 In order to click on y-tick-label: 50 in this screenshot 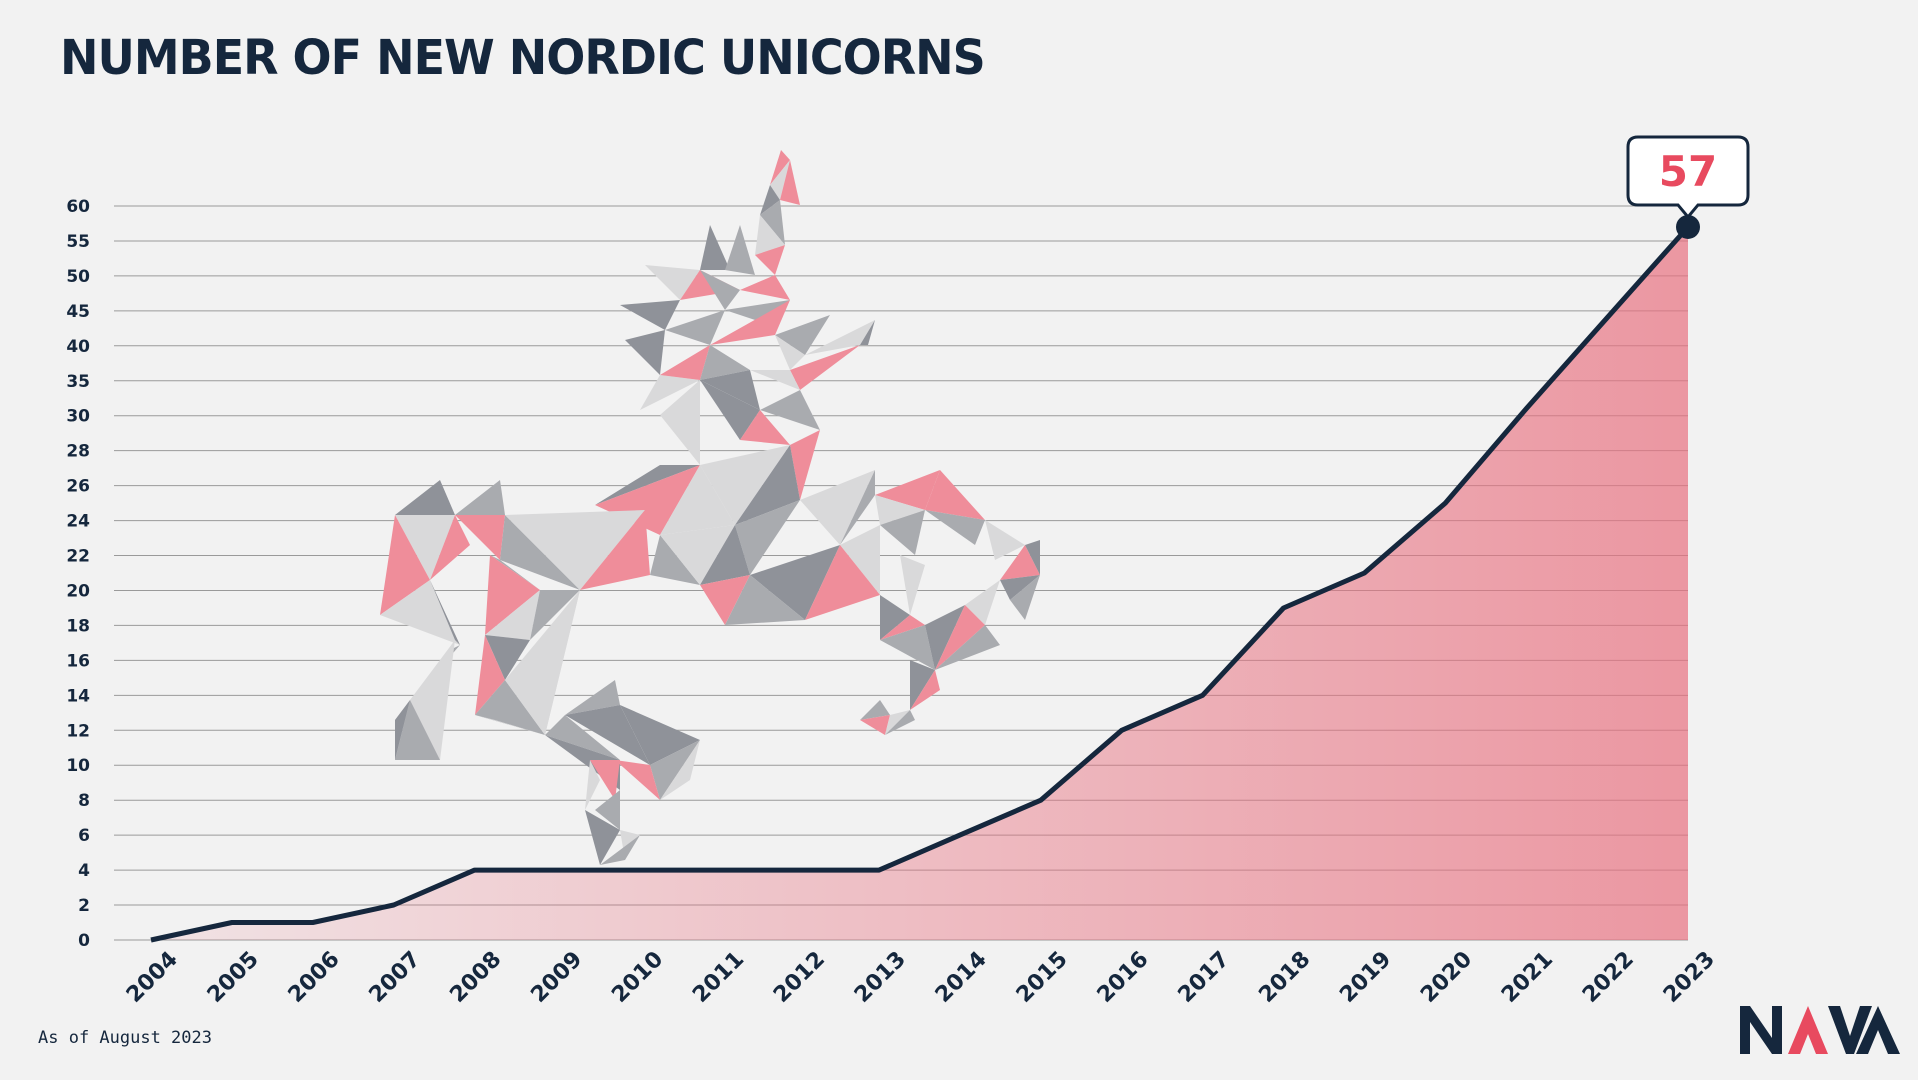, I will do `click(78, 277)`.